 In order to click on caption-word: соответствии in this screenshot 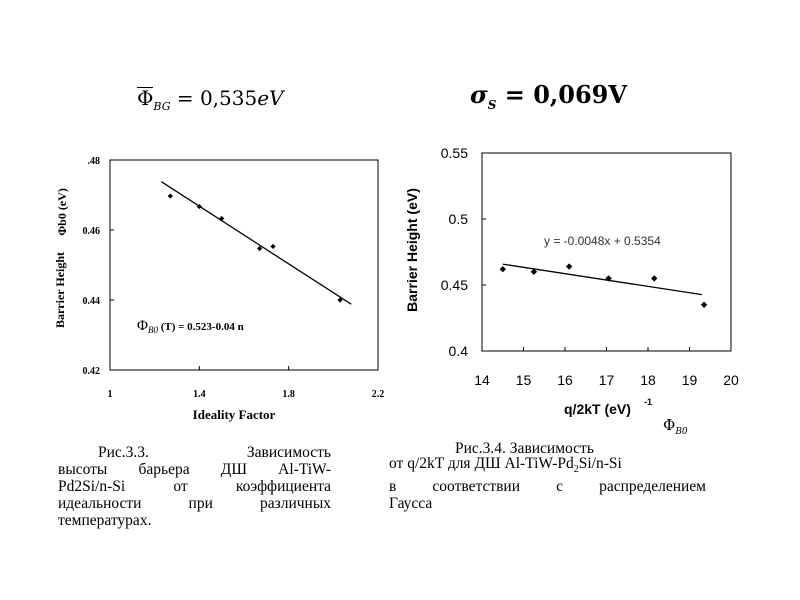, I will do `click(476, 487)`.